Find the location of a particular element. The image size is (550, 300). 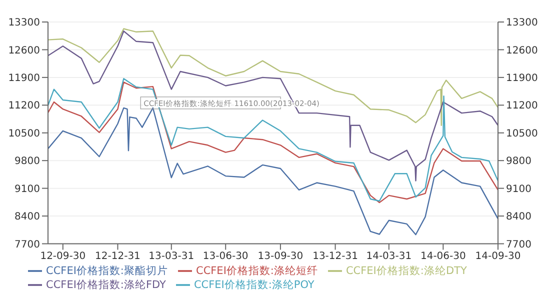

y-tick-label: 12600 is located at coordinates (24, 50).